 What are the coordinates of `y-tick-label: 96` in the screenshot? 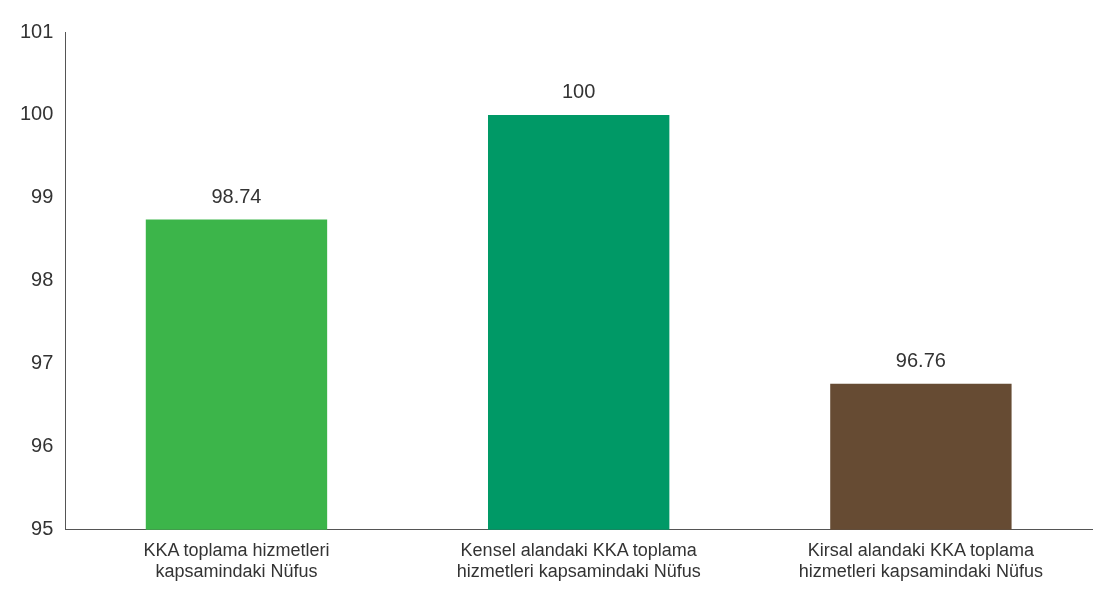 It's located at (42, 445).